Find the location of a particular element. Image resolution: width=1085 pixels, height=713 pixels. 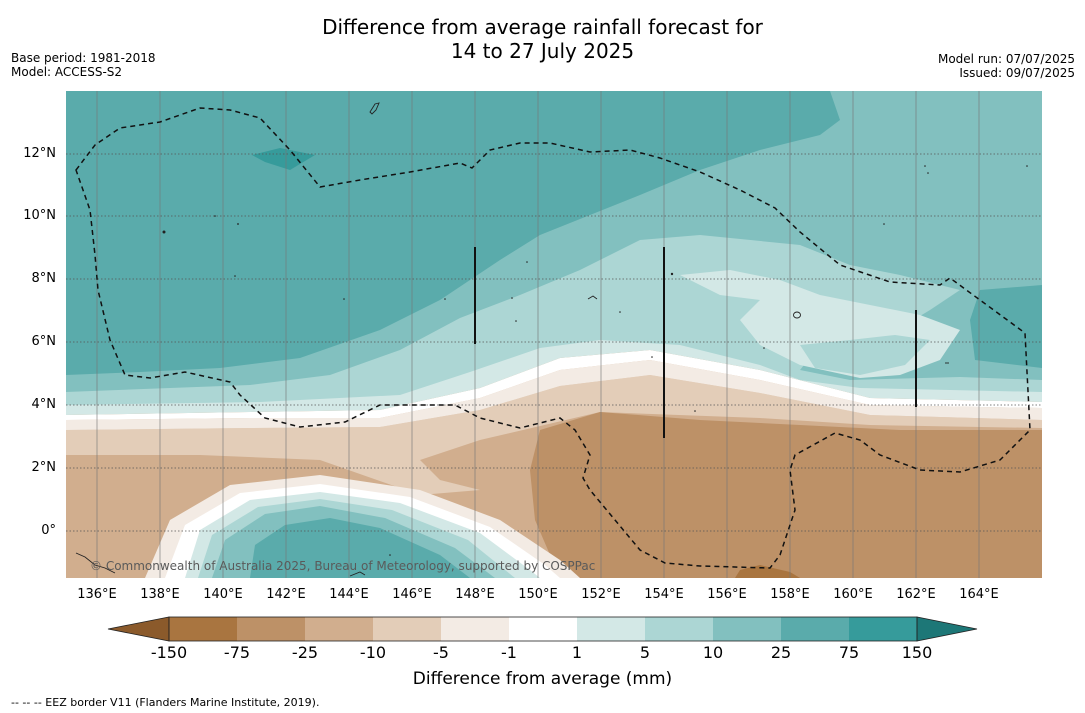

latitude-label: 8°N is located at coordinates (44, 278).